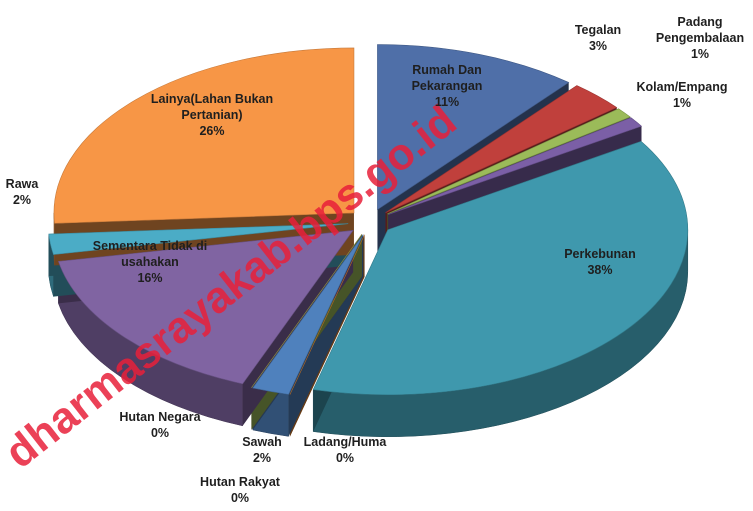 This screenshot has width=753, height=511. I want to click on data-label: Hutan Rakyat 0%, so click(240, 490).